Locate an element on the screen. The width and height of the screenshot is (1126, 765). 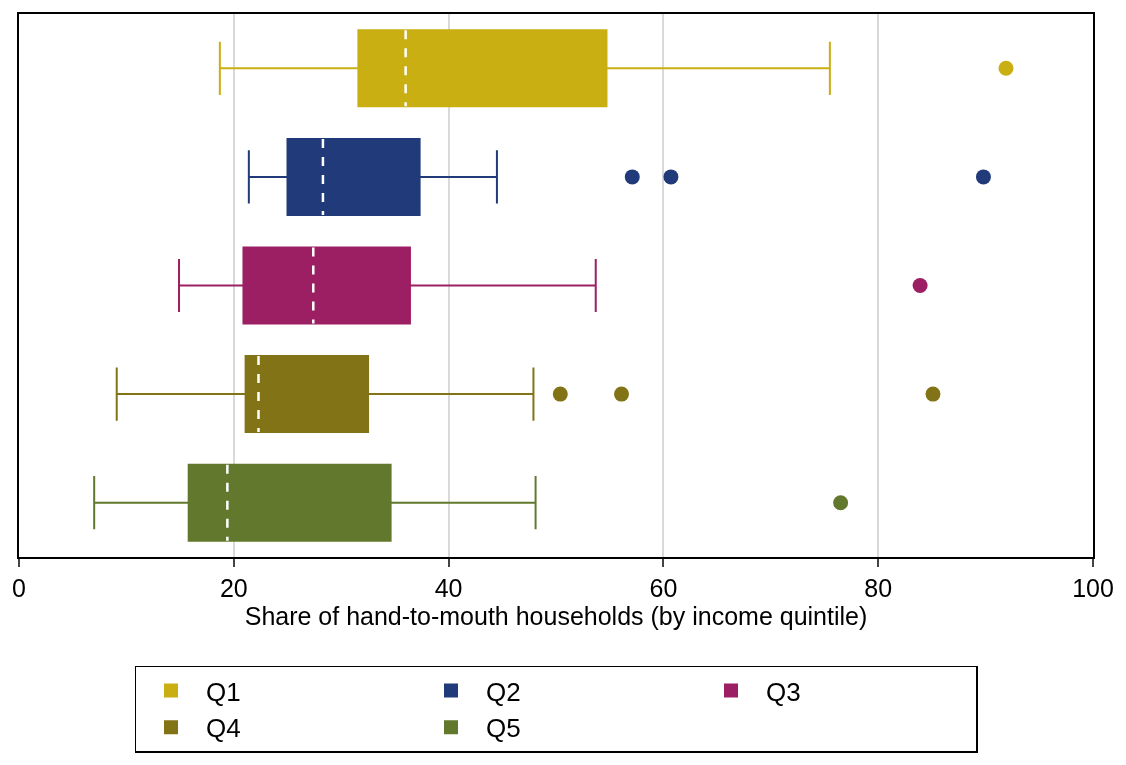
legend-label: Q1 is located at coordinates (223, 691).